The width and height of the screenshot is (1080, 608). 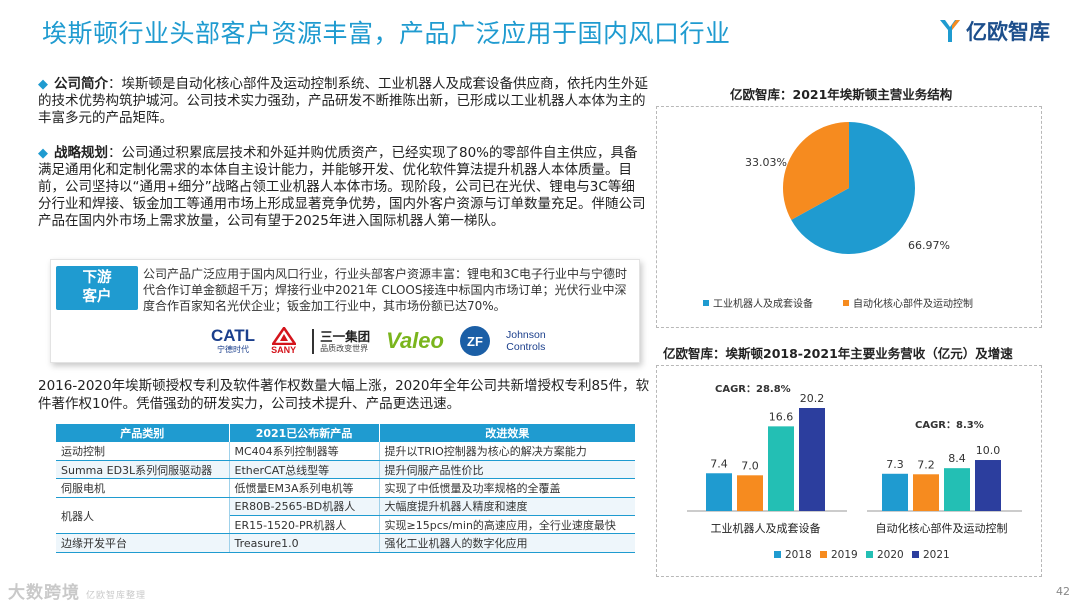 I want to click on table-header-cell: 改进效果, so click(x=507, y=433).